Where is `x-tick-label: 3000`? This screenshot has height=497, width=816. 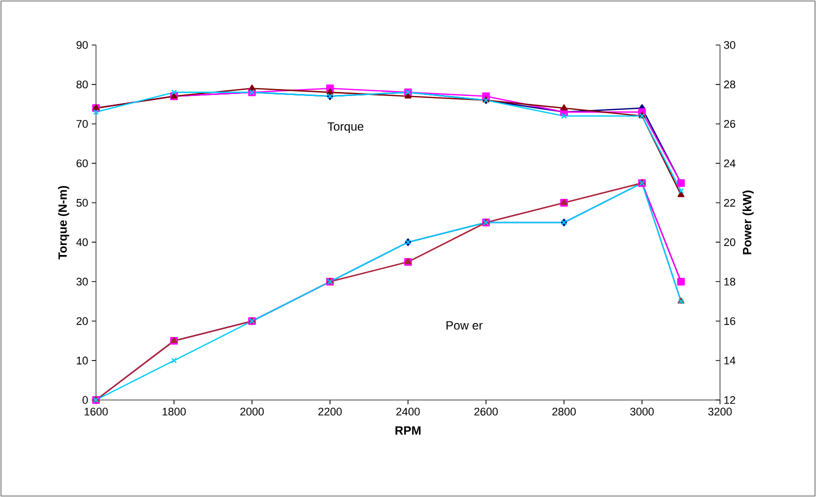
x-tick-label: 3000 is located at coordinates (642, 412).